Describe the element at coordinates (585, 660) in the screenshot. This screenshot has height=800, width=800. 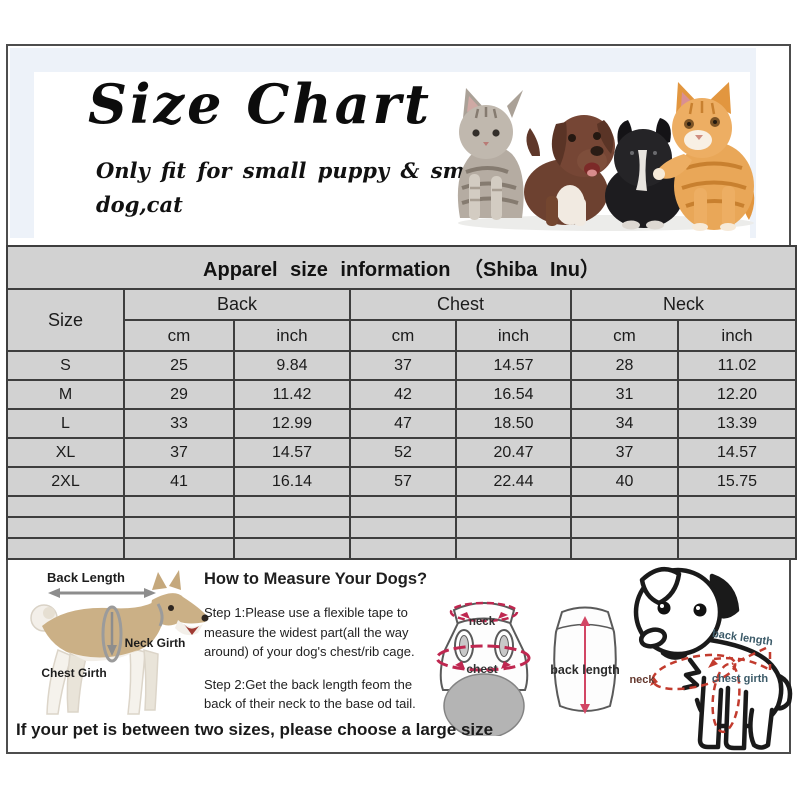
I see `vest-back-view: back length` at that location.